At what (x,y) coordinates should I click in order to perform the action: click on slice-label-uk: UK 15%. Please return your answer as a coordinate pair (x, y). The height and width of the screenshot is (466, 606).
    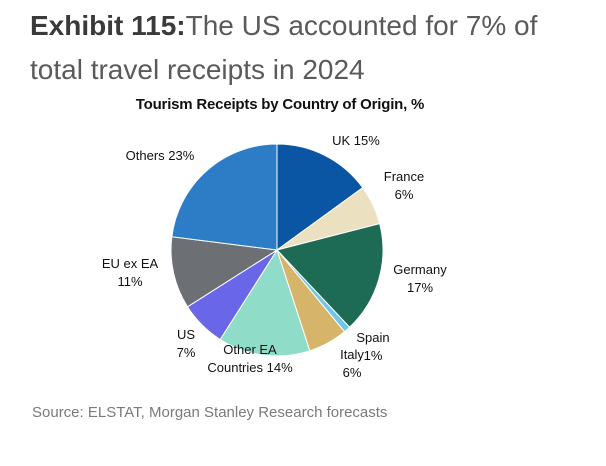
    Looking at the image, I should click on (356, 140).